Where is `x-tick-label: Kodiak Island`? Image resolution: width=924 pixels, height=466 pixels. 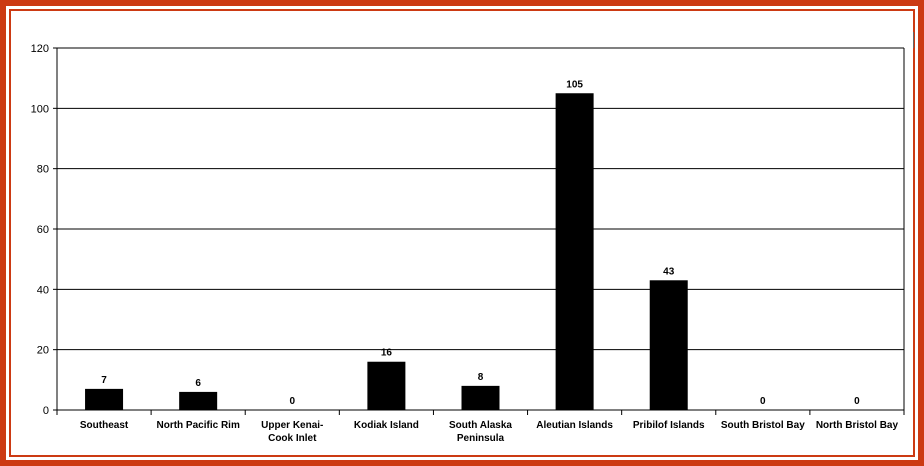
x-tick-label: Kodiak Island is located at coordinates (386, 425).